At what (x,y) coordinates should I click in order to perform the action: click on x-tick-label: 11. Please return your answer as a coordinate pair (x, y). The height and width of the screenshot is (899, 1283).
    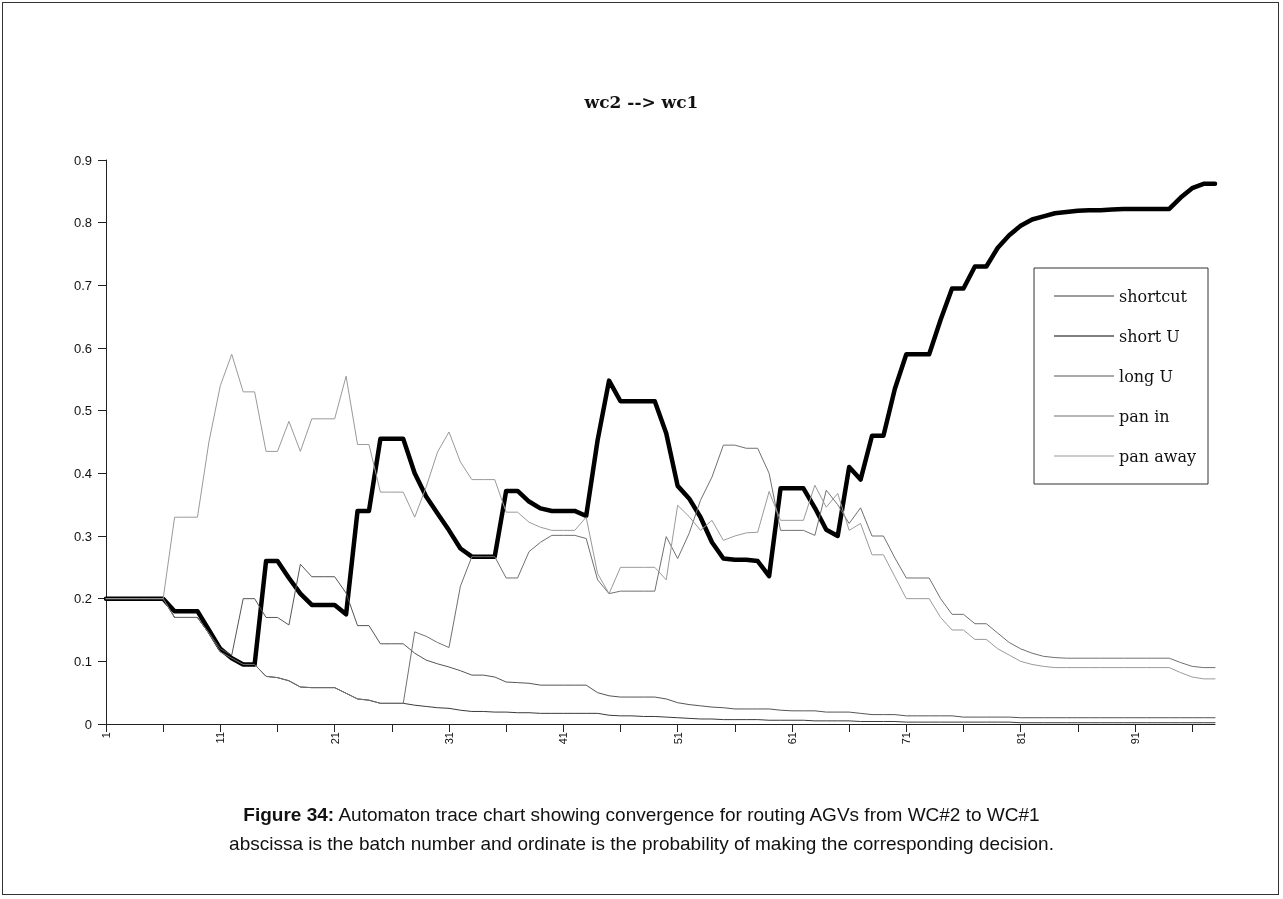
    Looking at the image, I should click on (220, 738).